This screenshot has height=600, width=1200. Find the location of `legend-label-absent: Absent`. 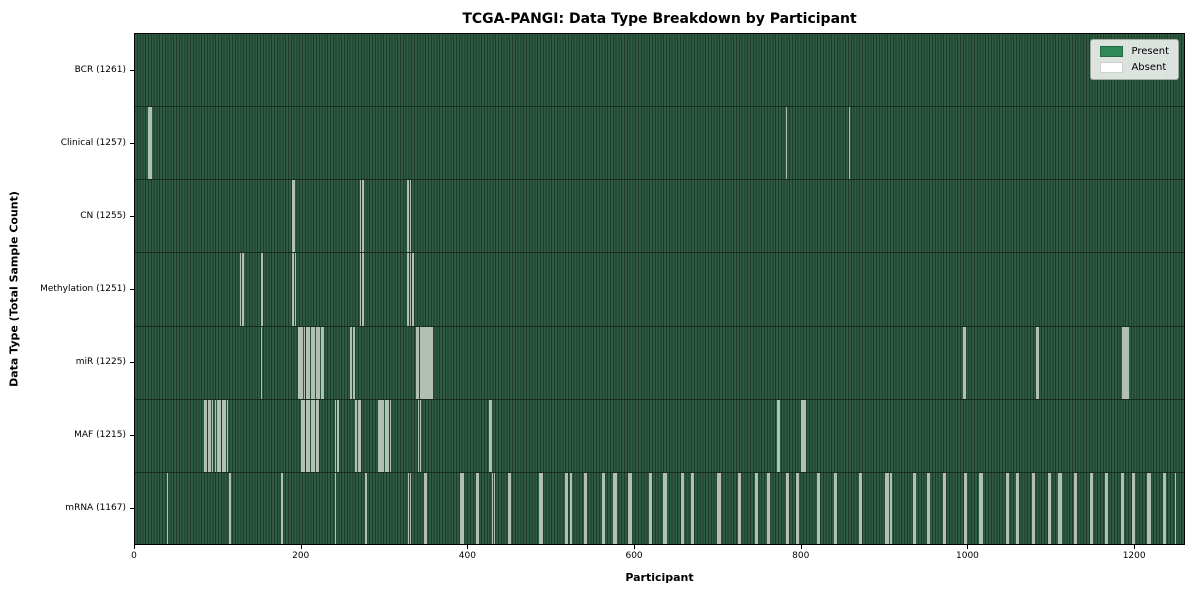

legend-label-absent: Absent is located at coordinates (1149, 67).